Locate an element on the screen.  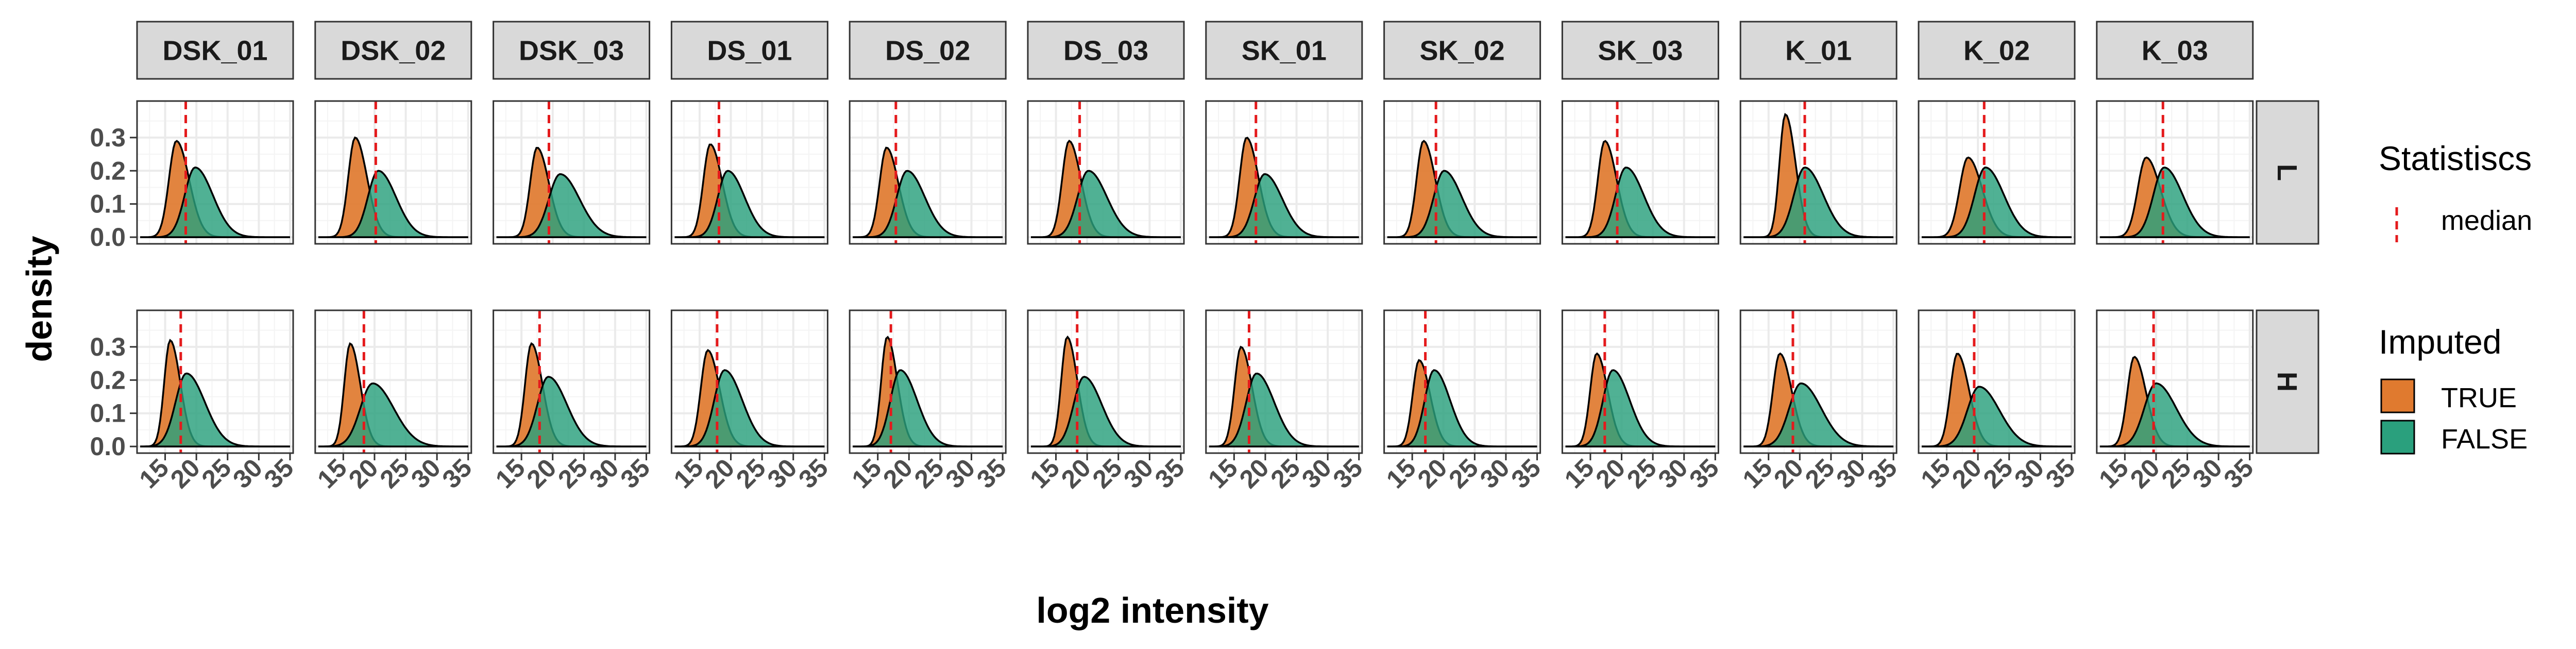
panel-k-01-h is located at coordinates (1818, 381).